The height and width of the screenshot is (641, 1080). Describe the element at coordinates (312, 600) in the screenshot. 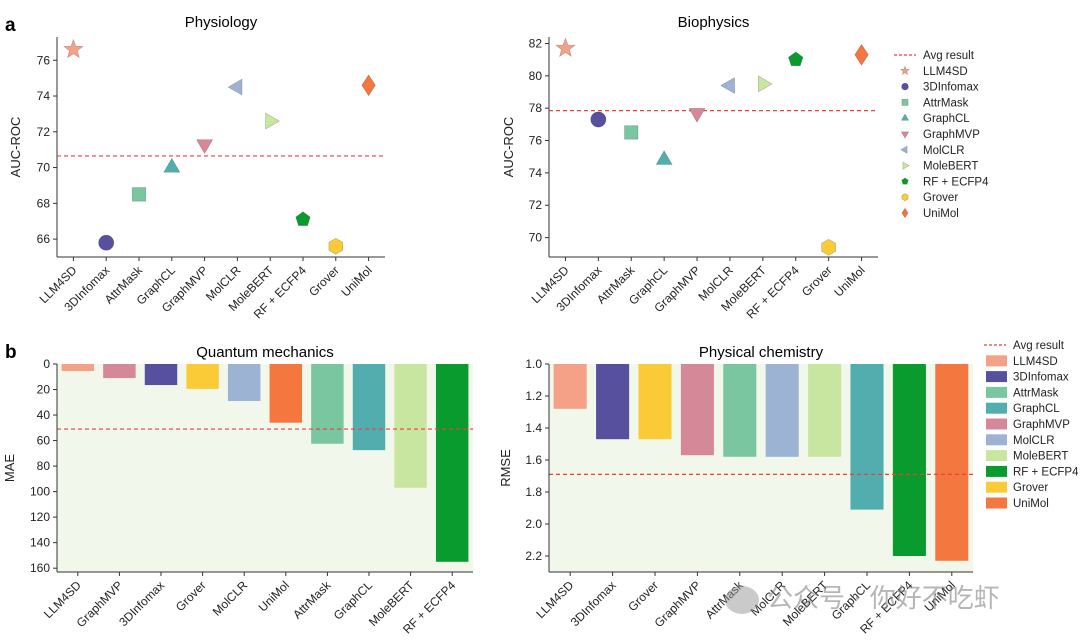

I see `x-tick-label-attrmask: AttrMask` at that location.